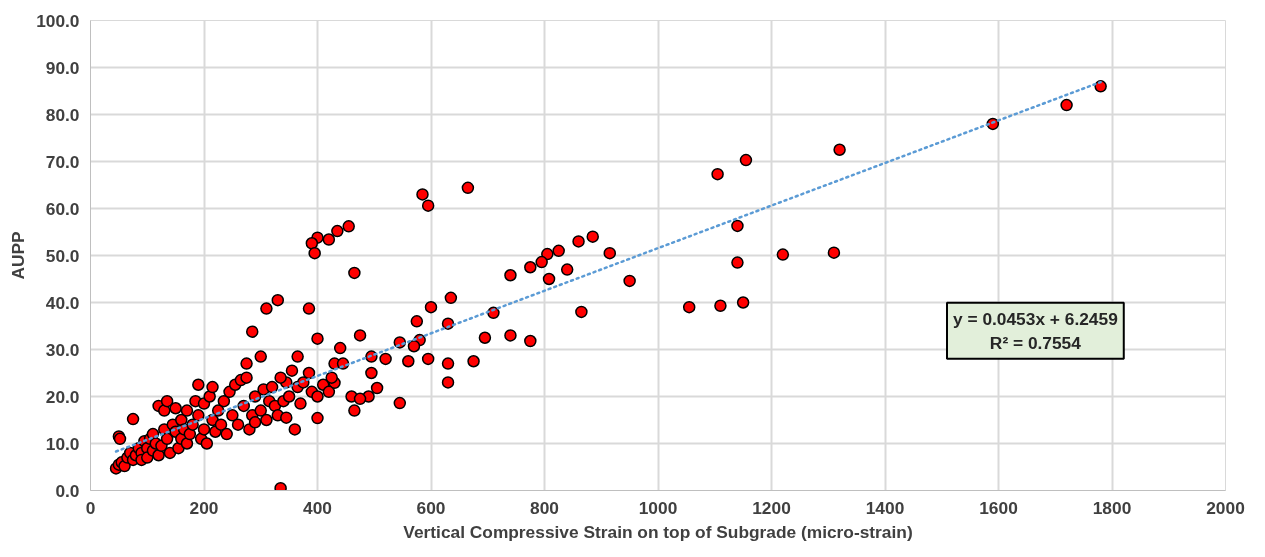 Image resolution: width=1265 pixels, height=557 pixels. I want to click on y-tick-label: 100.0, so click(58, 20).